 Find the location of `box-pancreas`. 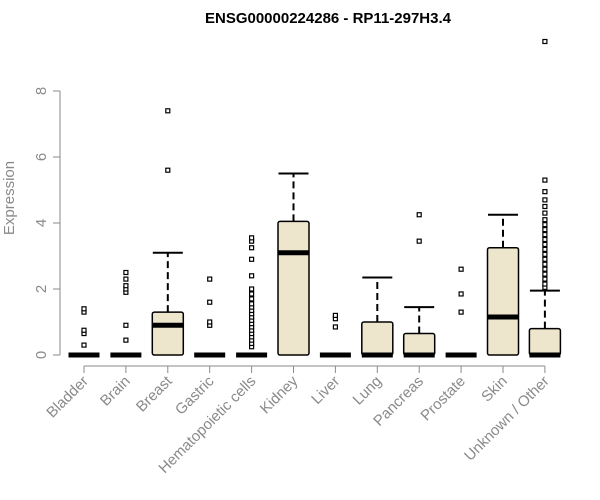

box-pancreas is located at coordinates (419, 285).